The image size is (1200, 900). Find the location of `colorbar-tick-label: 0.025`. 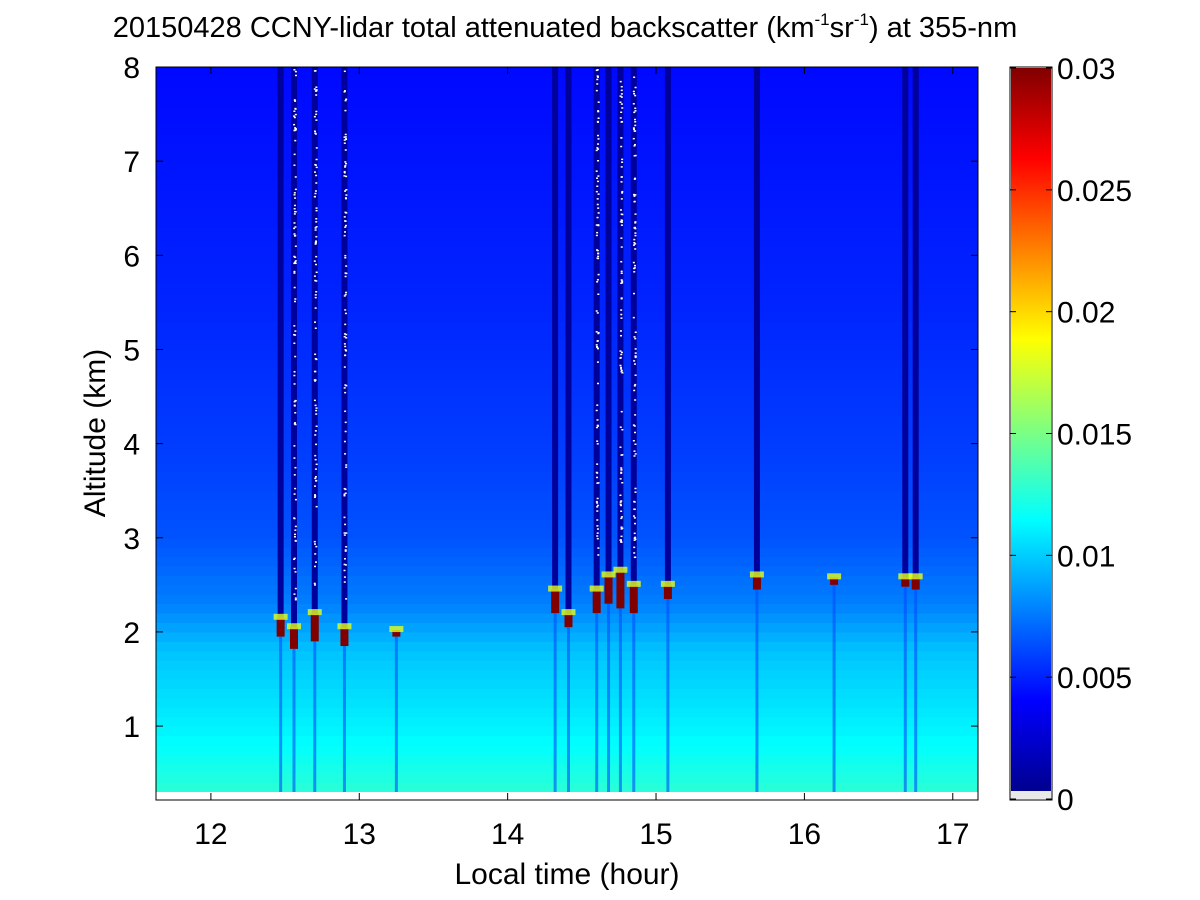

colorbar-tick-label: 0.025 is located at coordinates (1094, 191).